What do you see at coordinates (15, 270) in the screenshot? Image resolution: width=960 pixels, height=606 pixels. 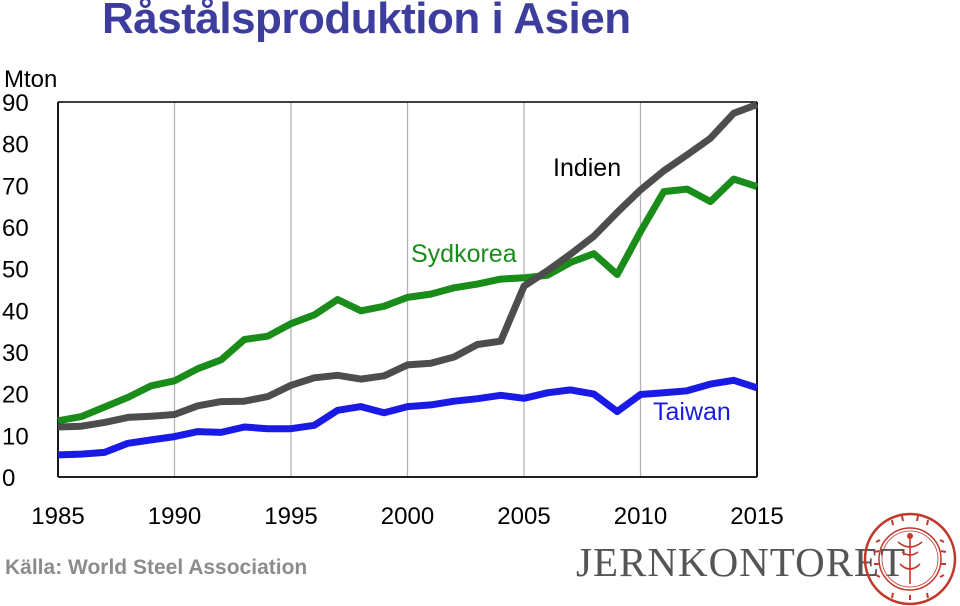 I see `y-tick-label: 50` at bounding box center [15, 270].